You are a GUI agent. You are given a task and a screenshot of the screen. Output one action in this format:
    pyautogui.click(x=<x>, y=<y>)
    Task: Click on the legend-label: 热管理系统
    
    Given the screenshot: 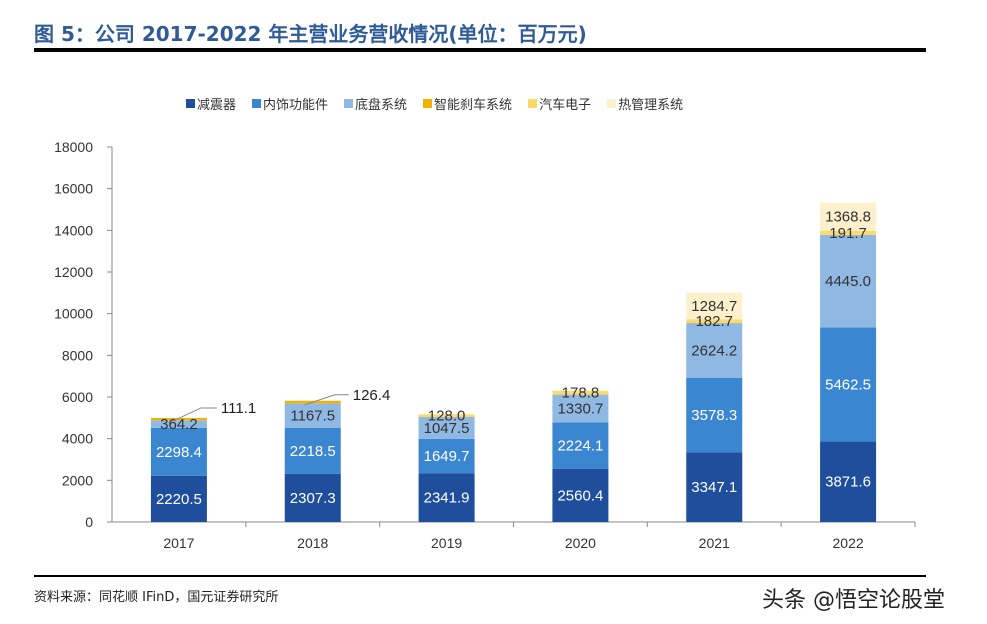 What is the action you would take?
    pyautogui.click(x=651, y=105)
    